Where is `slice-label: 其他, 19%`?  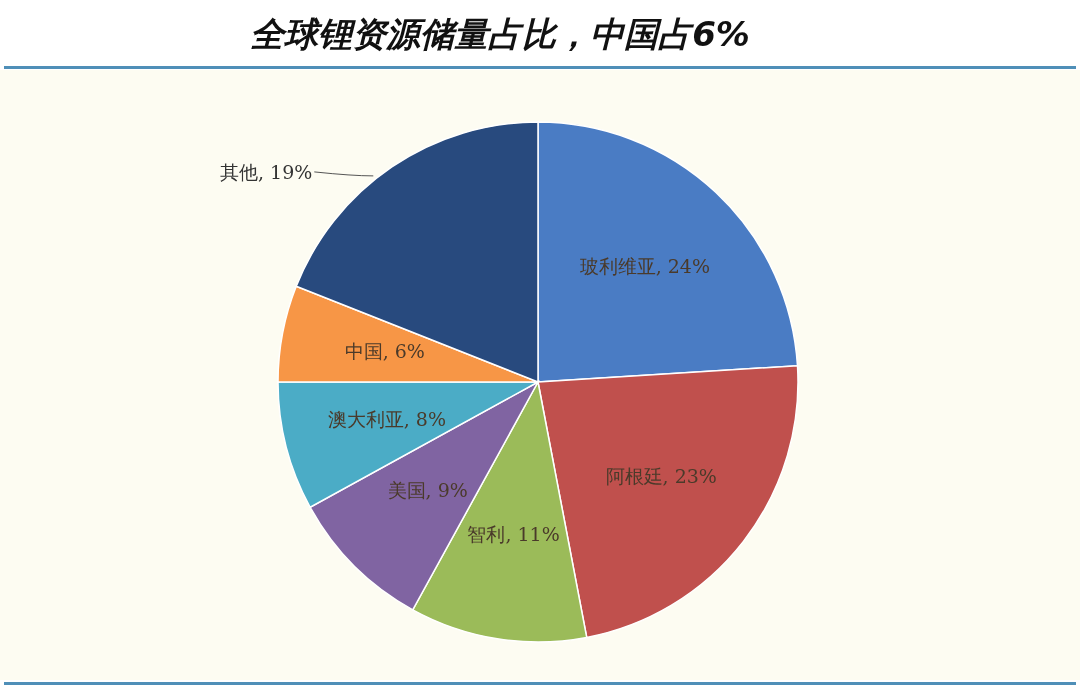 slice-label: 其他, 19% is located at coordinates (266, 171).